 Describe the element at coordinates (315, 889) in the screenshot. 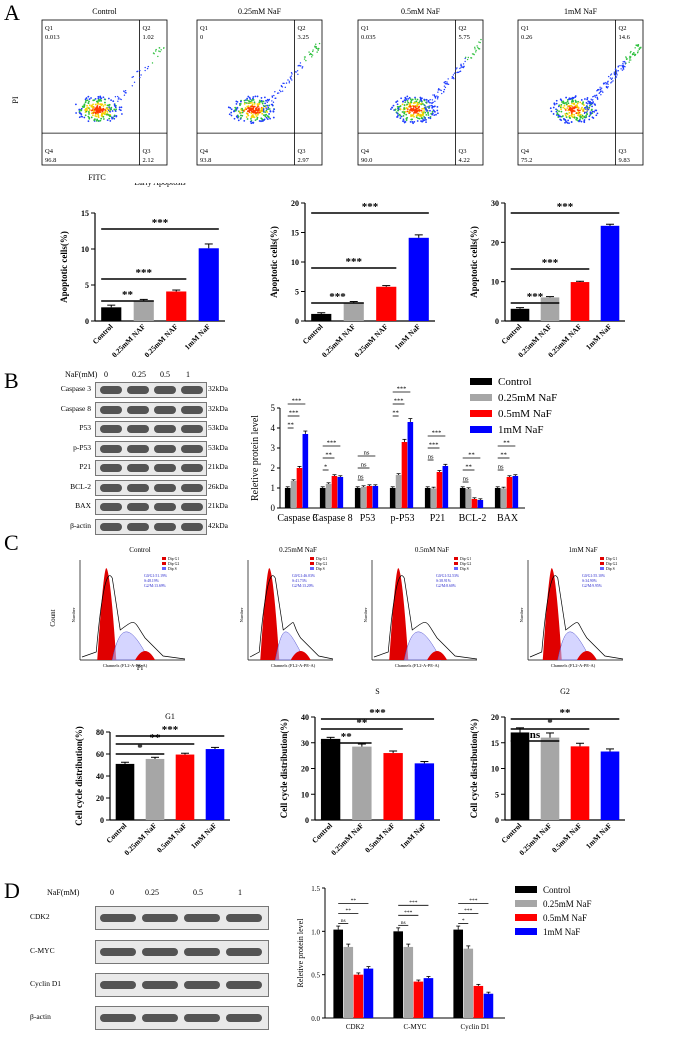

I see `y-tick-label: 1.5` at that location.